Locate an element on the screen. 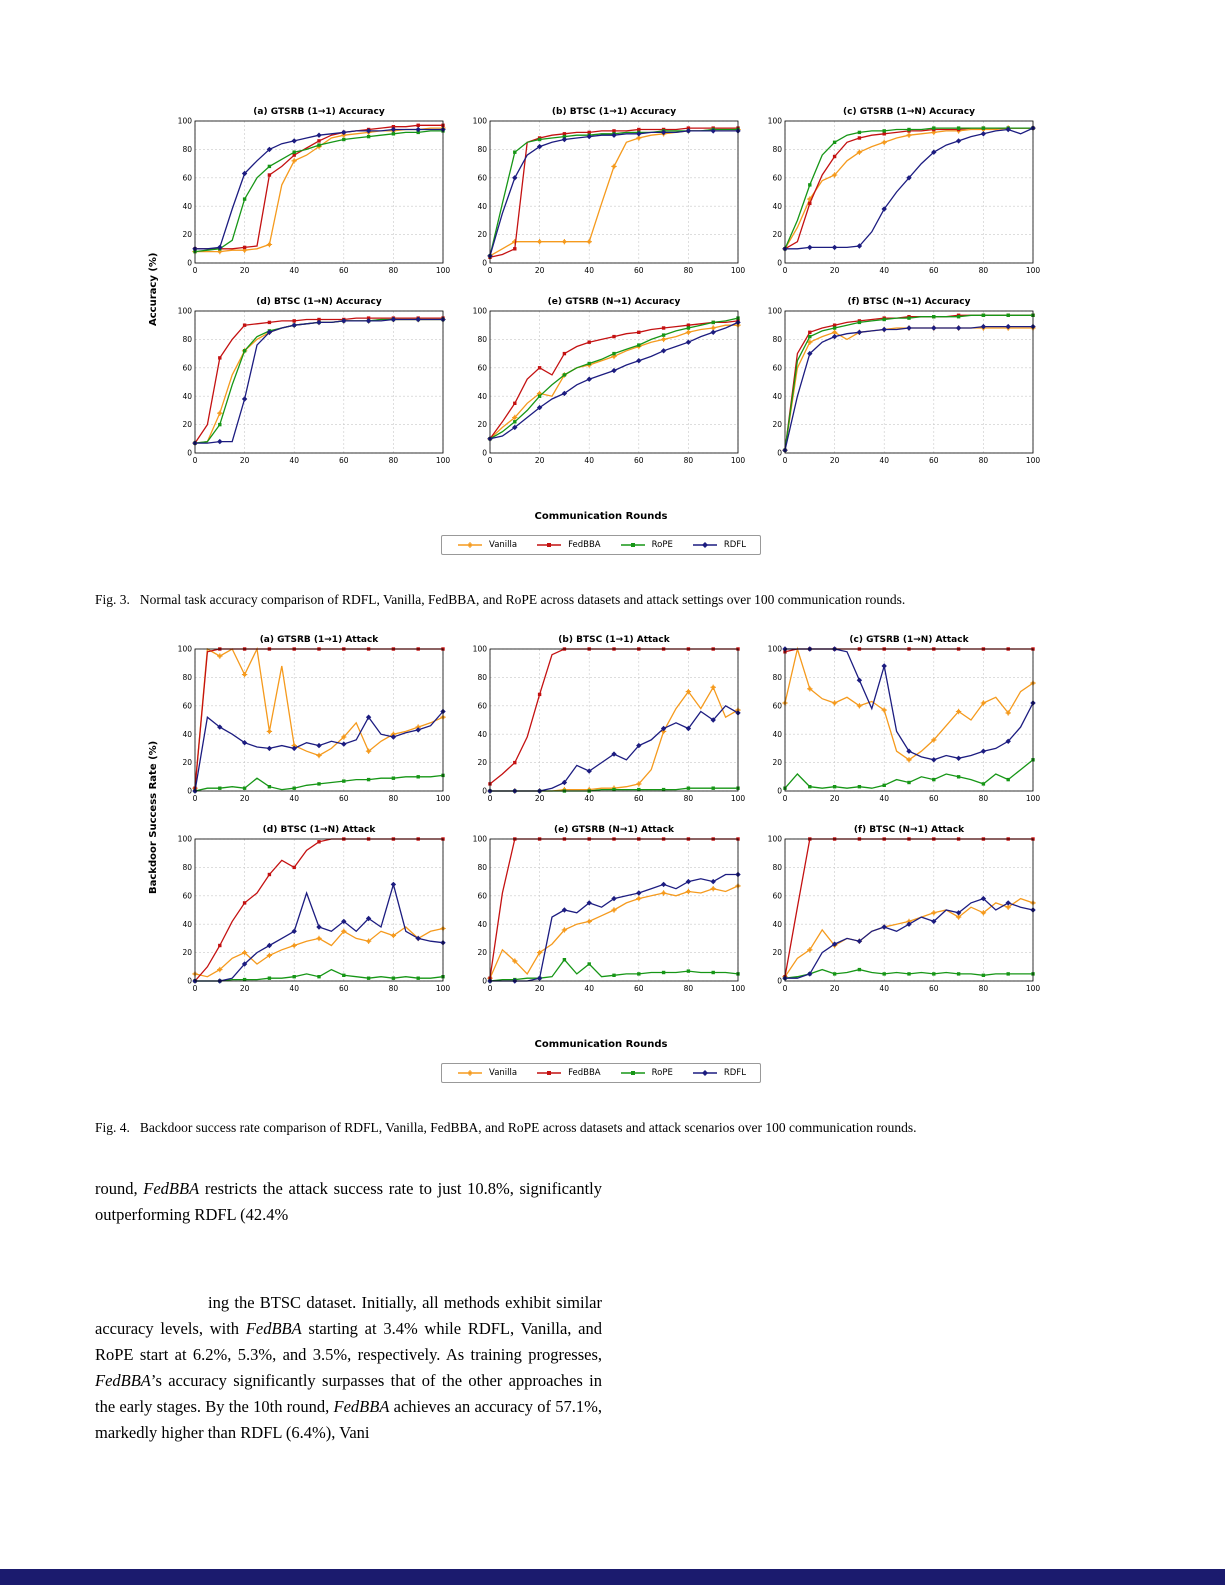 This screenshot has width=1225, height=1585. legend-label: FedBBA is located at coordinates (584, 545).